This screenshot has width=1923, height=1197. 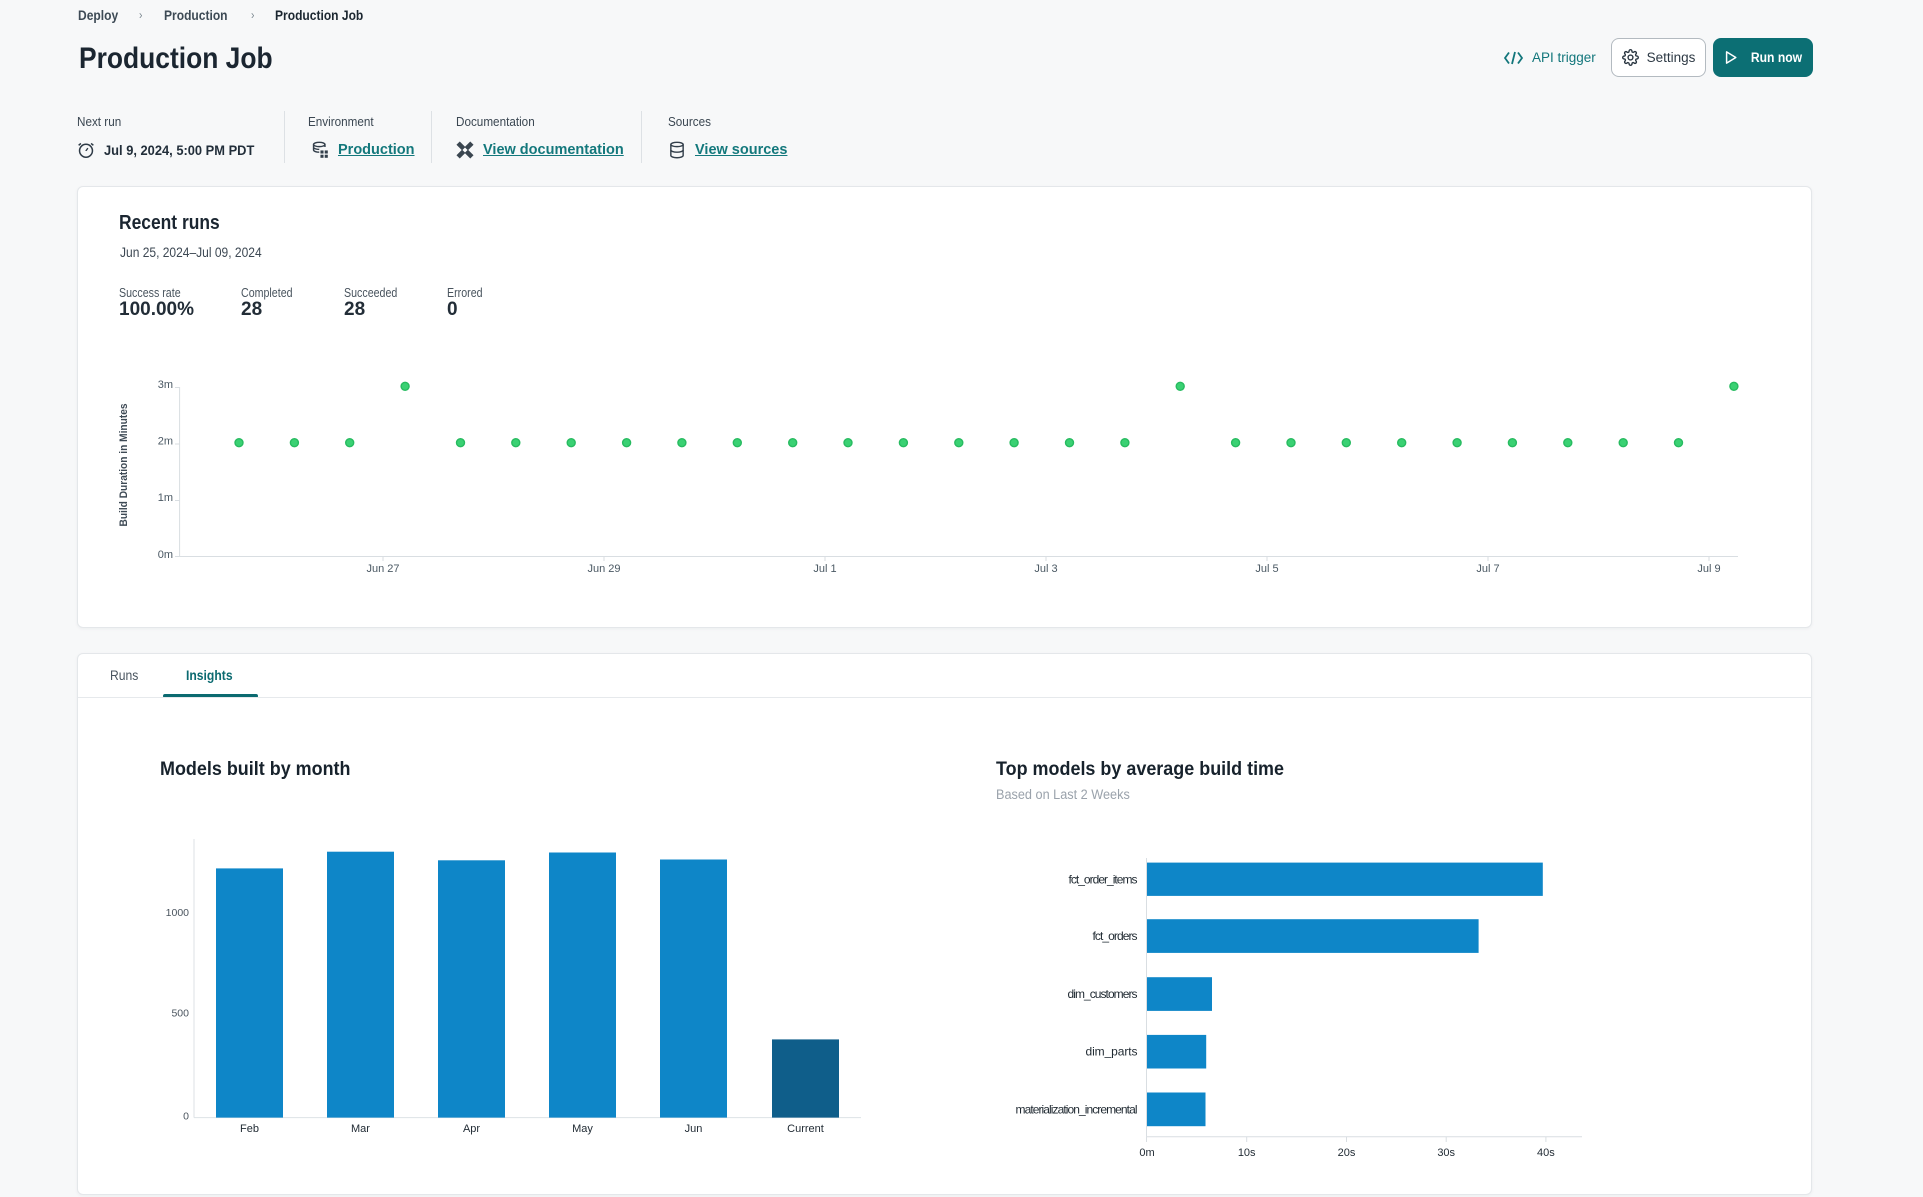 What do you see at coordinates (805, 1129) in the screenshot?
I see `svg-text: Current` at bounding box center [805, 1129].